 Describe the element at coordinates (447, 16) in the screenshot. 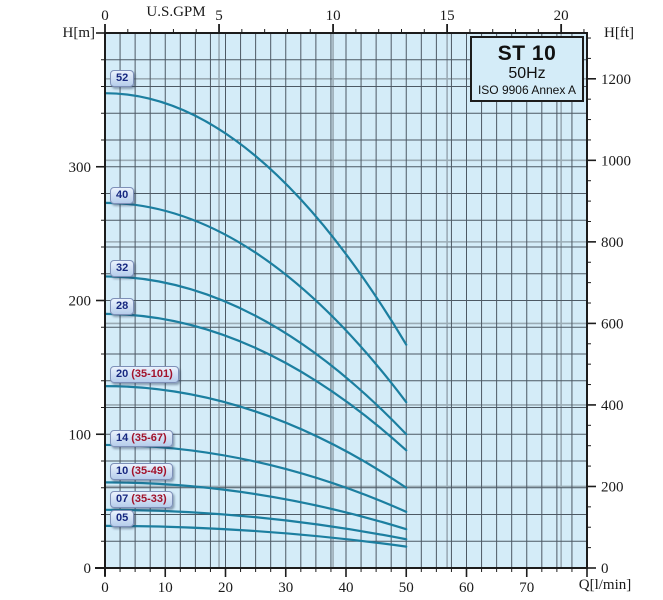

I see `tick-label-top: 15` at that location.